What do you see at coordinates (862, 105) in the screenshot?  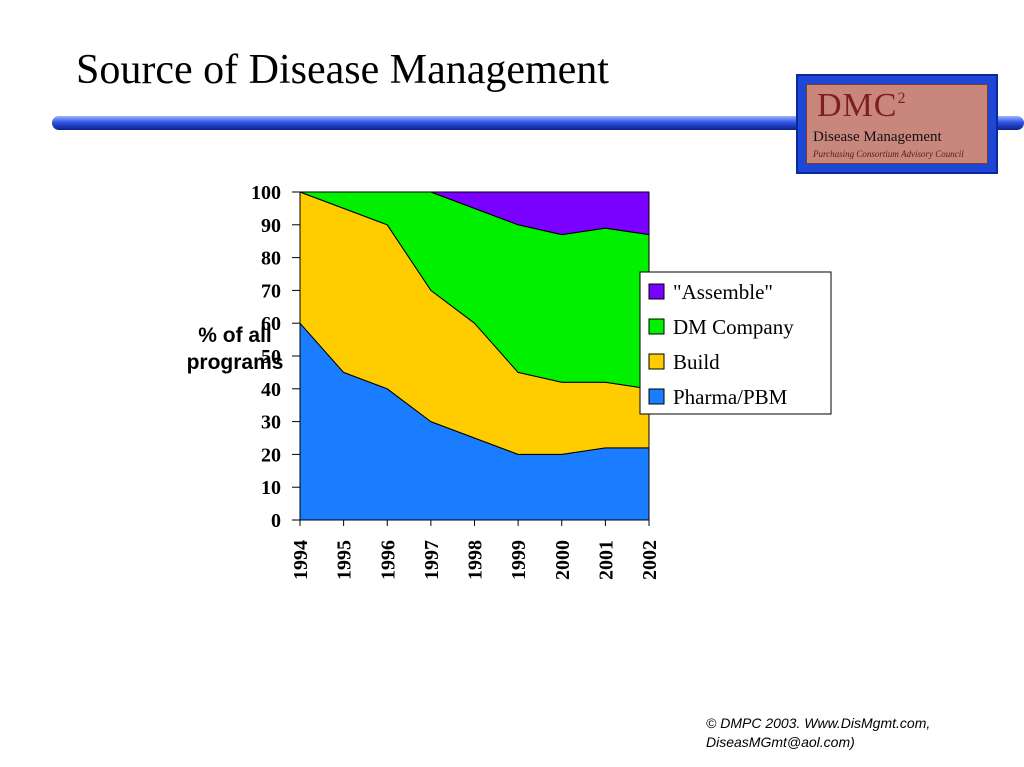 I see `logo-mark: DMC2` at bounding box center [862, 105].